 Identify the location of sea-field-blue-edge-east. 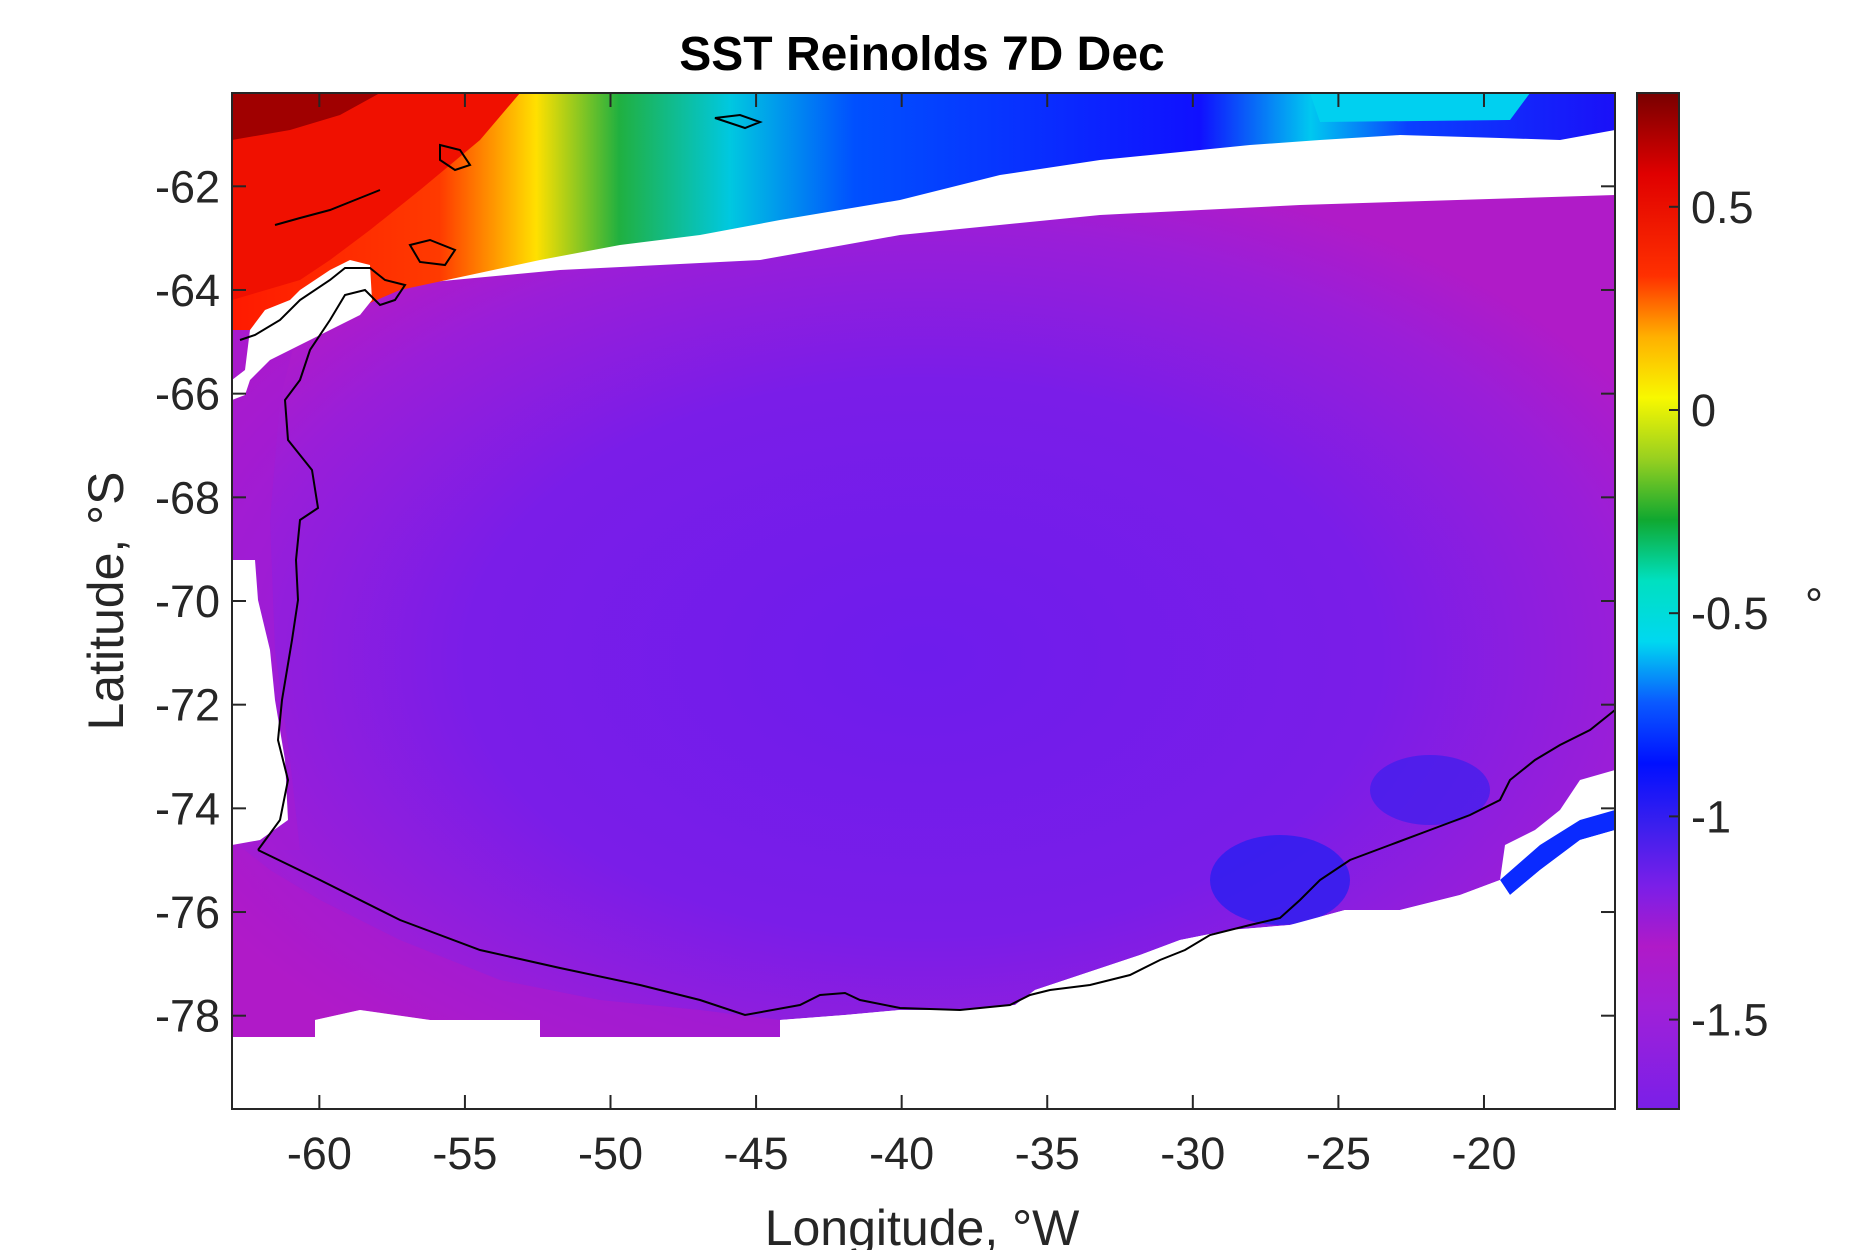
(1557, 852).